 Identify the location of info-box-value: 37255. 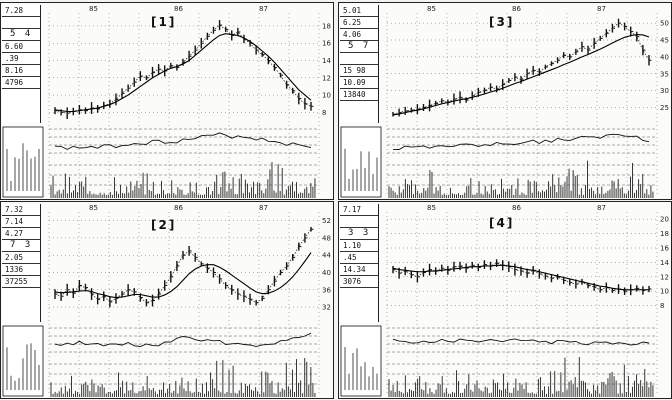
(21, 282).